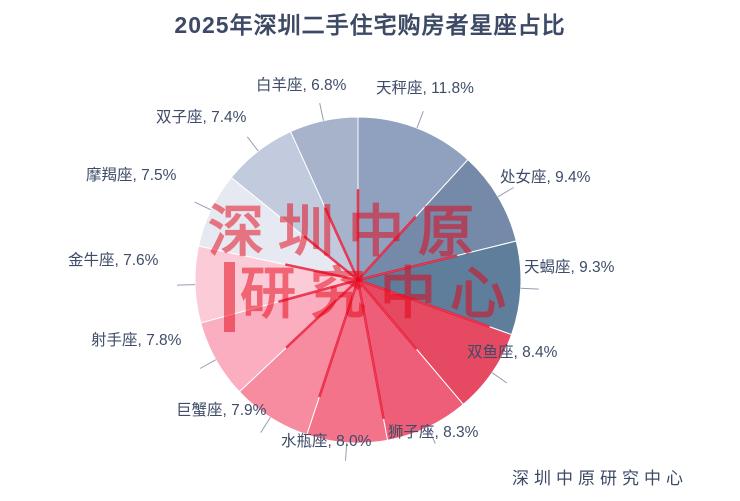 This screenshot has height=501, width=740. Describe the element at coordinates (252, 144) in the screenshot. I see `leader-line-双子座` at that location.